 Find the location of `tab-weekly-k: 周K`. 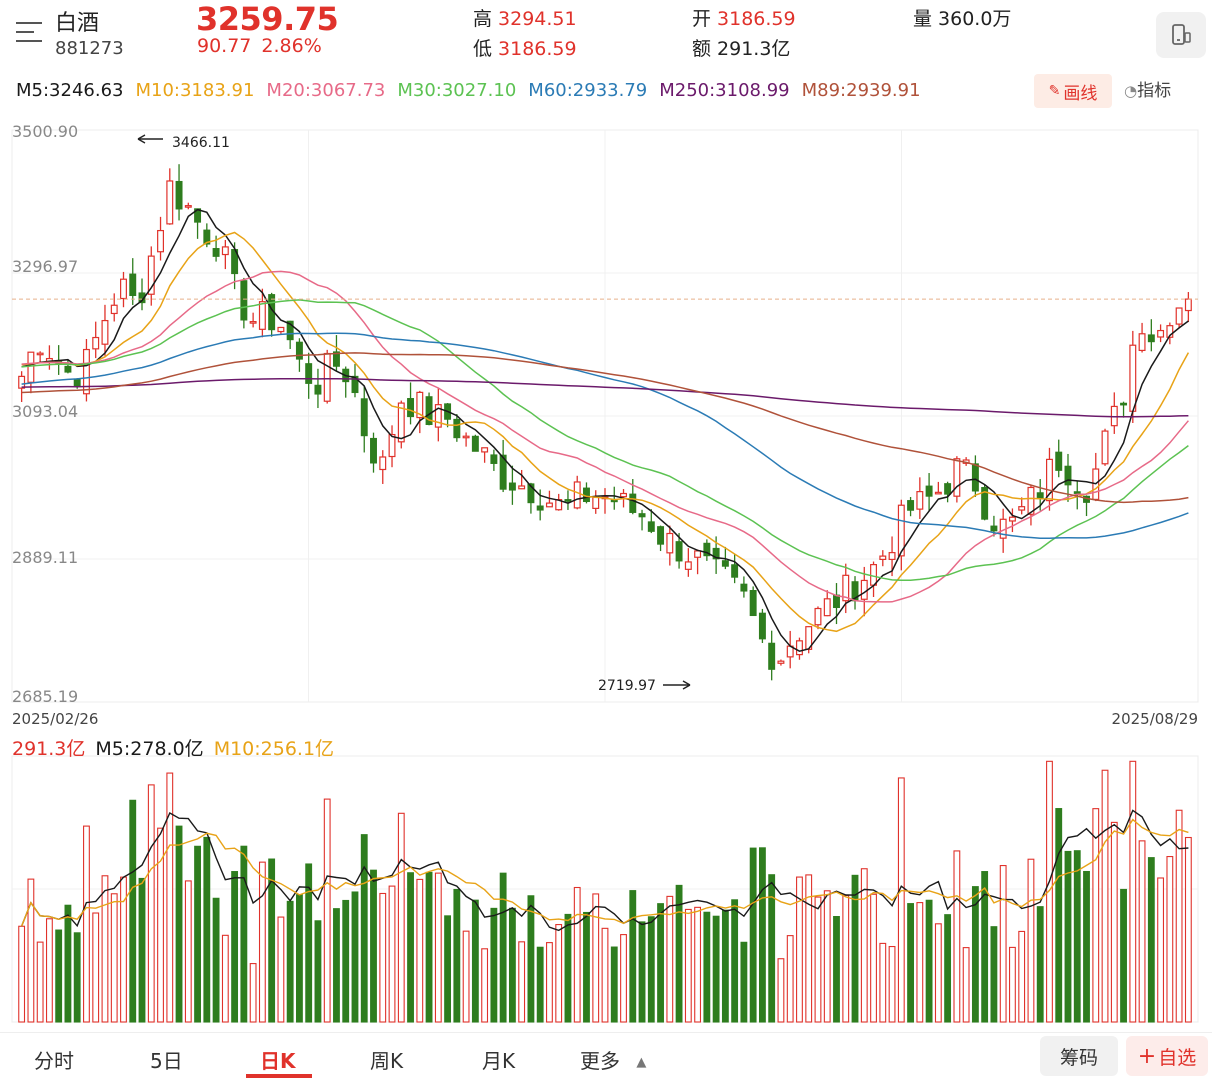

tab-weekly-k: 周K is located at coordinates (387, 1061).